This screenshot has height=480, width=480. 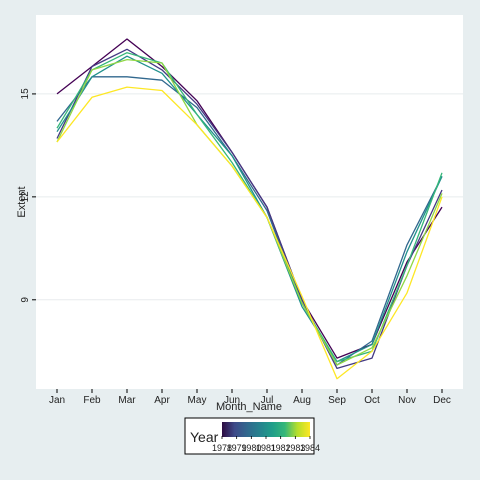 I want to click on x-axis: Jan Feb Mar Apr May Jun Jul Aug Sep Oct Nov Dec, so click(x=250, y=397).